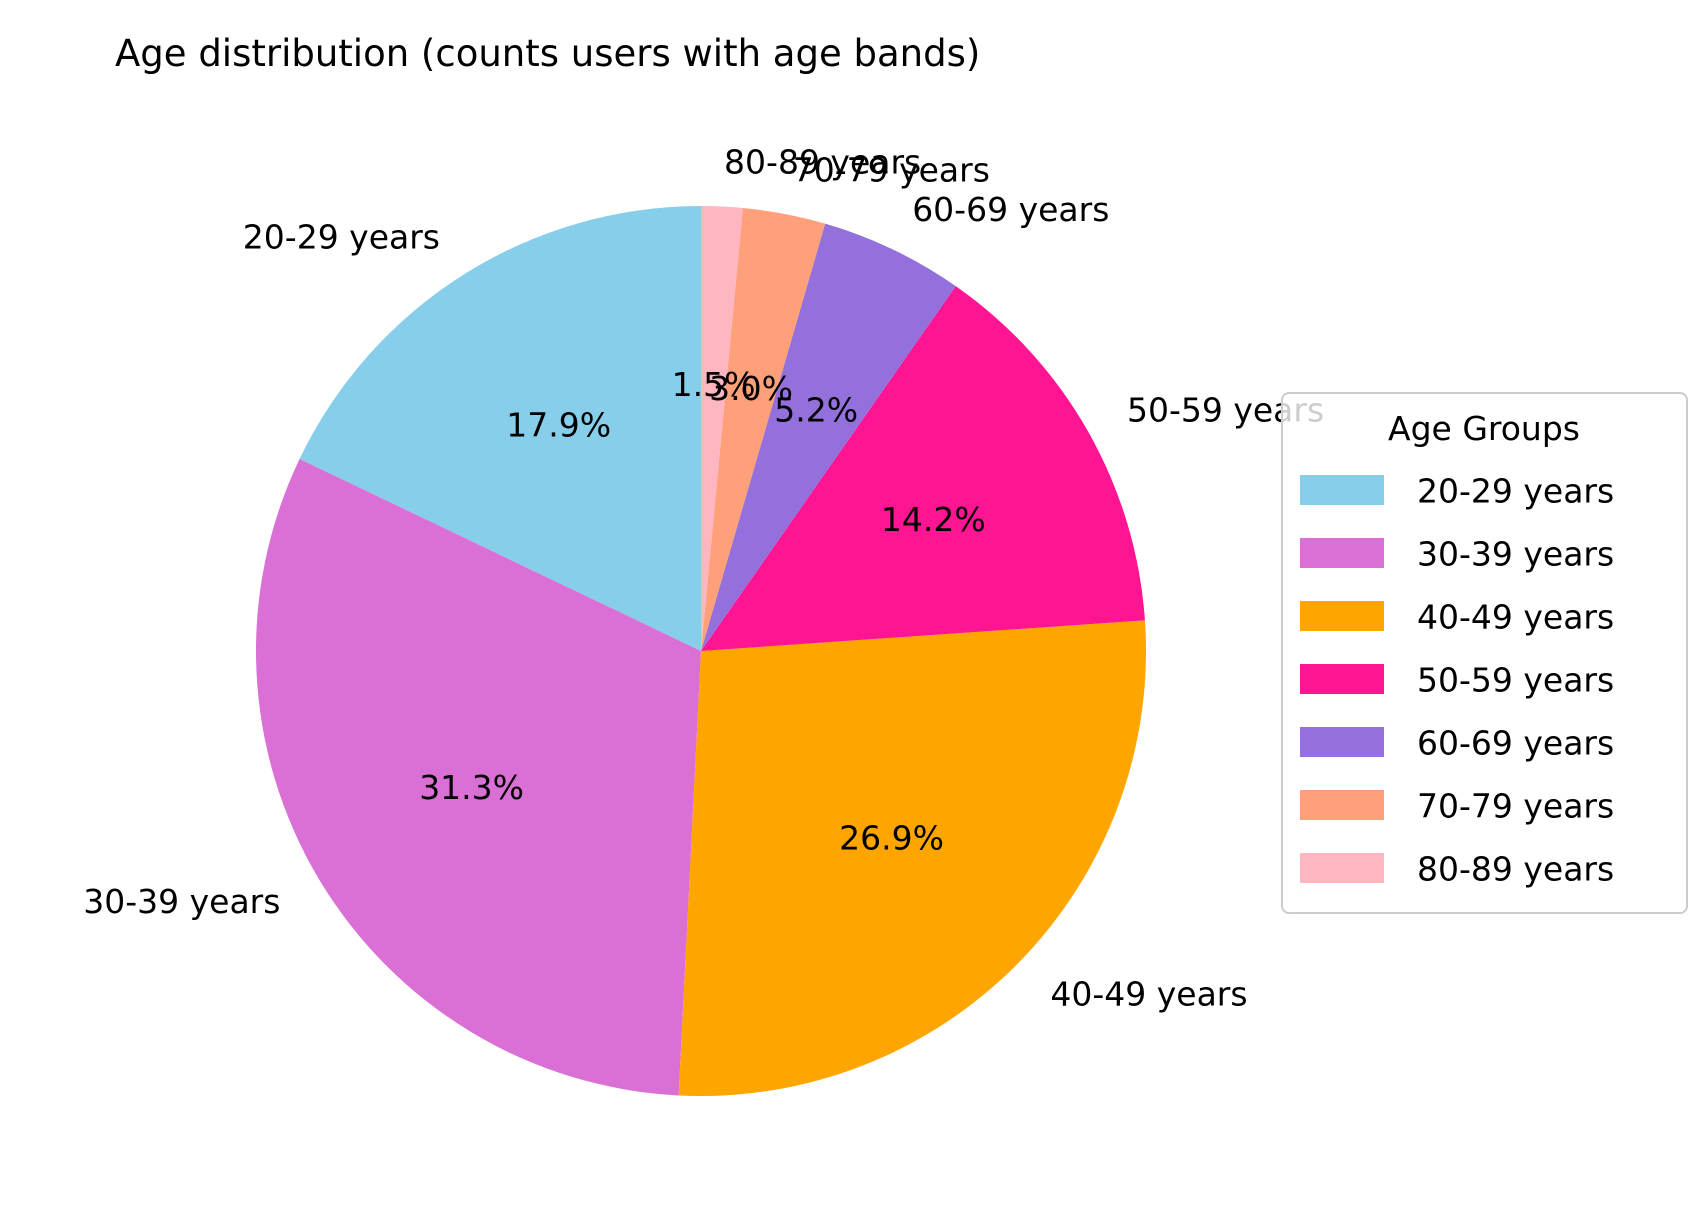 This screenshot has height=1231, width=1701. I want to click on slice-label-40-49-years: 40-49 years, so click(1148, 993).